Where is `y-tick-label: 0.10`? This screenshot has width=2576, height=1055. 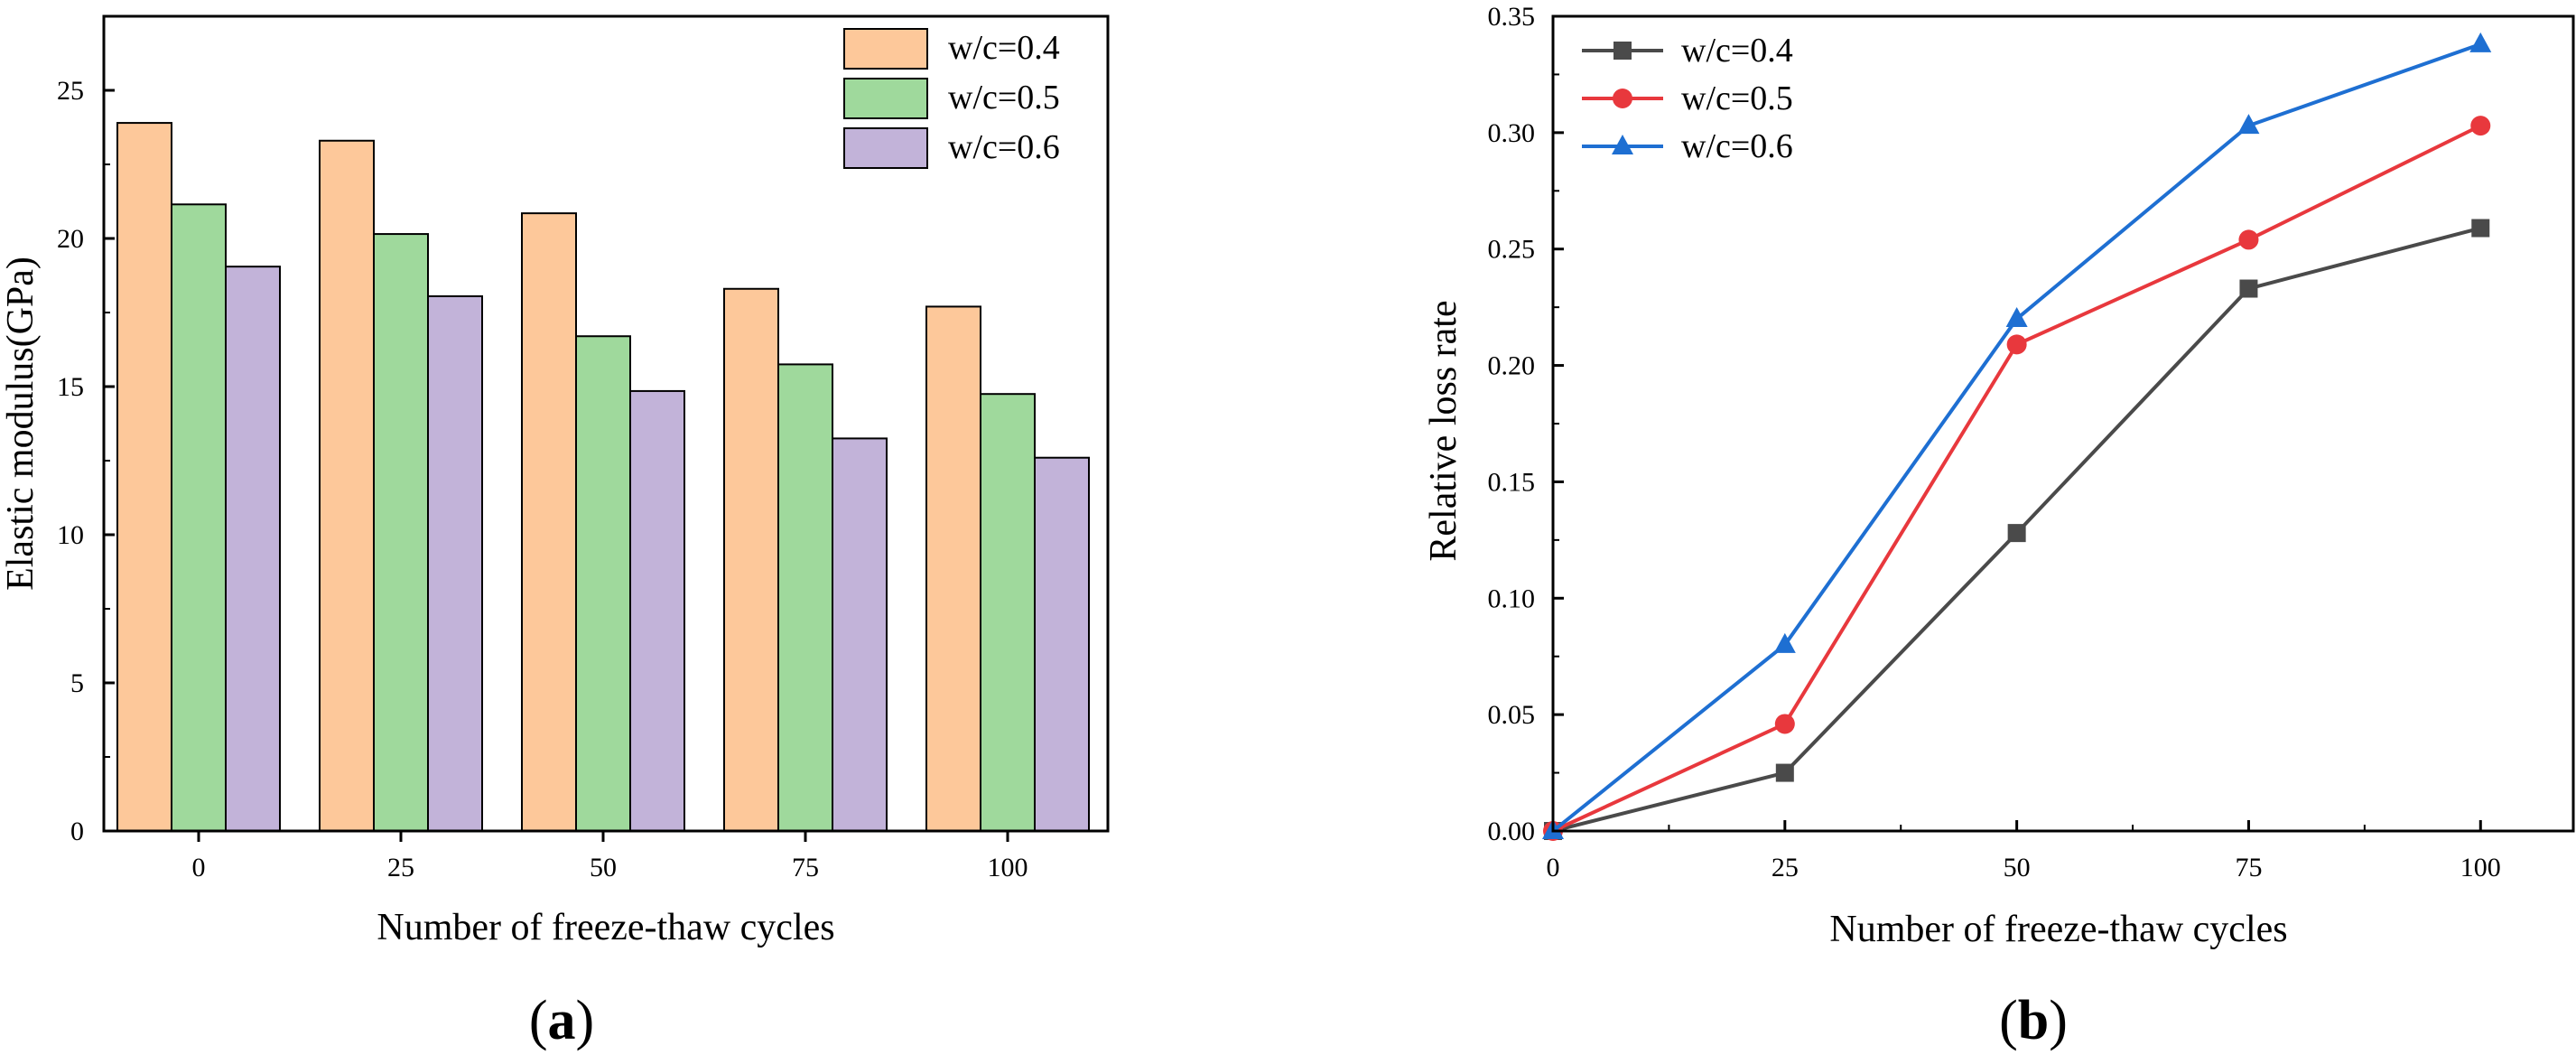
y-tick-label: 0.10 is located at coordinates (1512, 598).